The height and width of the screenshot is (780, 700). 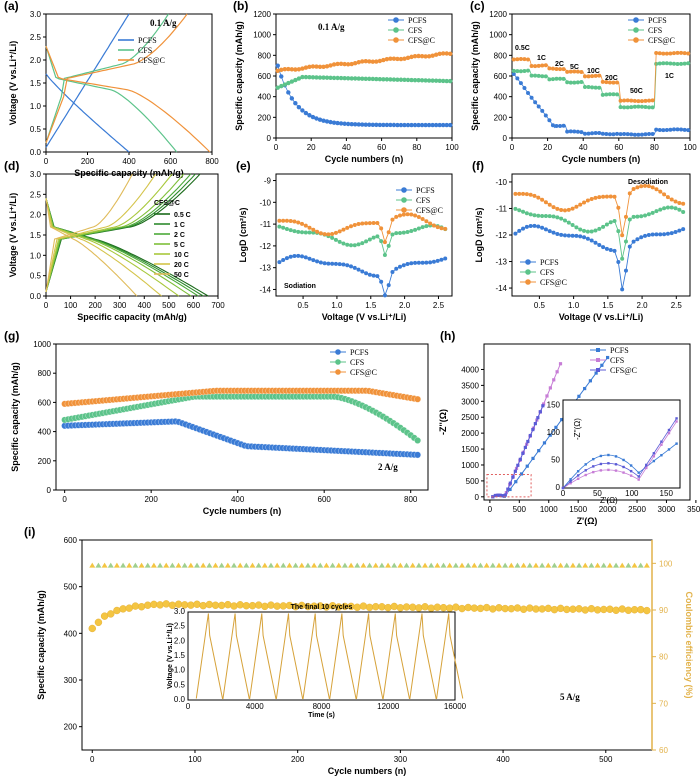 I want to click on inset-title: The final 10 cycles, so click(x=322, y=607).